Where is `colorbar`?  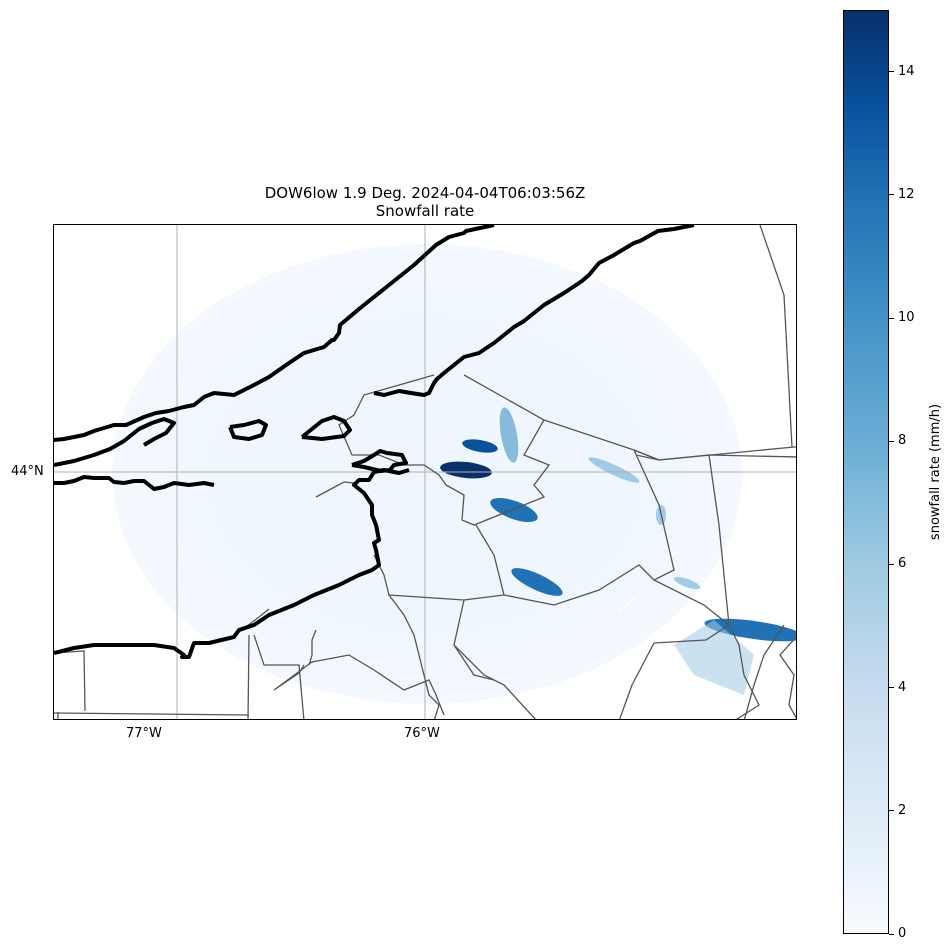 colorbar is located at coordinates (866, 472).